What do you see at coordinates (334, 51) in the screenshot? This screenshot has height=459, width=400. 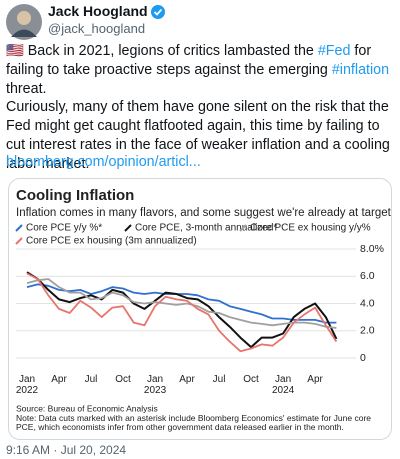 I see `hashtag: #Fed` at bounding box center [334, 51].